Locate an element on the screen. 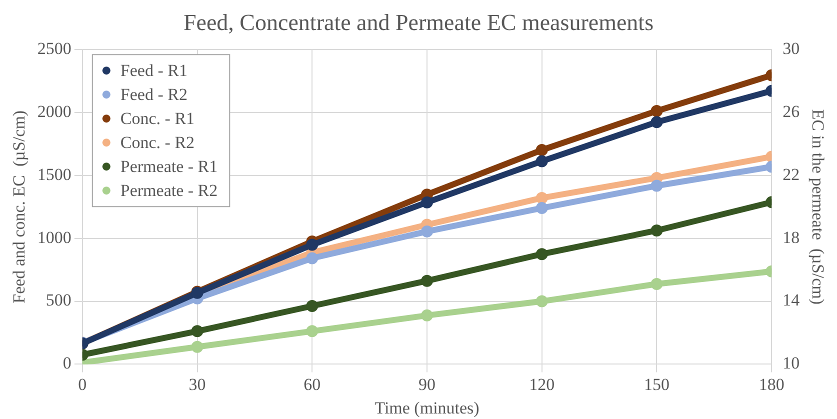 This screenshot has height=419, width=837. y2-tick-label: 22 is located at coordinates (791, 174).